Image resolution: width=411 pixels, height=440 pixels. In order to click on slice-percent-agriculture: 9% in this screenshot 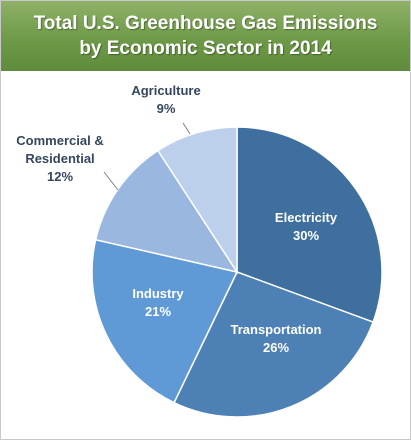, I will do `click(166, 108)`.